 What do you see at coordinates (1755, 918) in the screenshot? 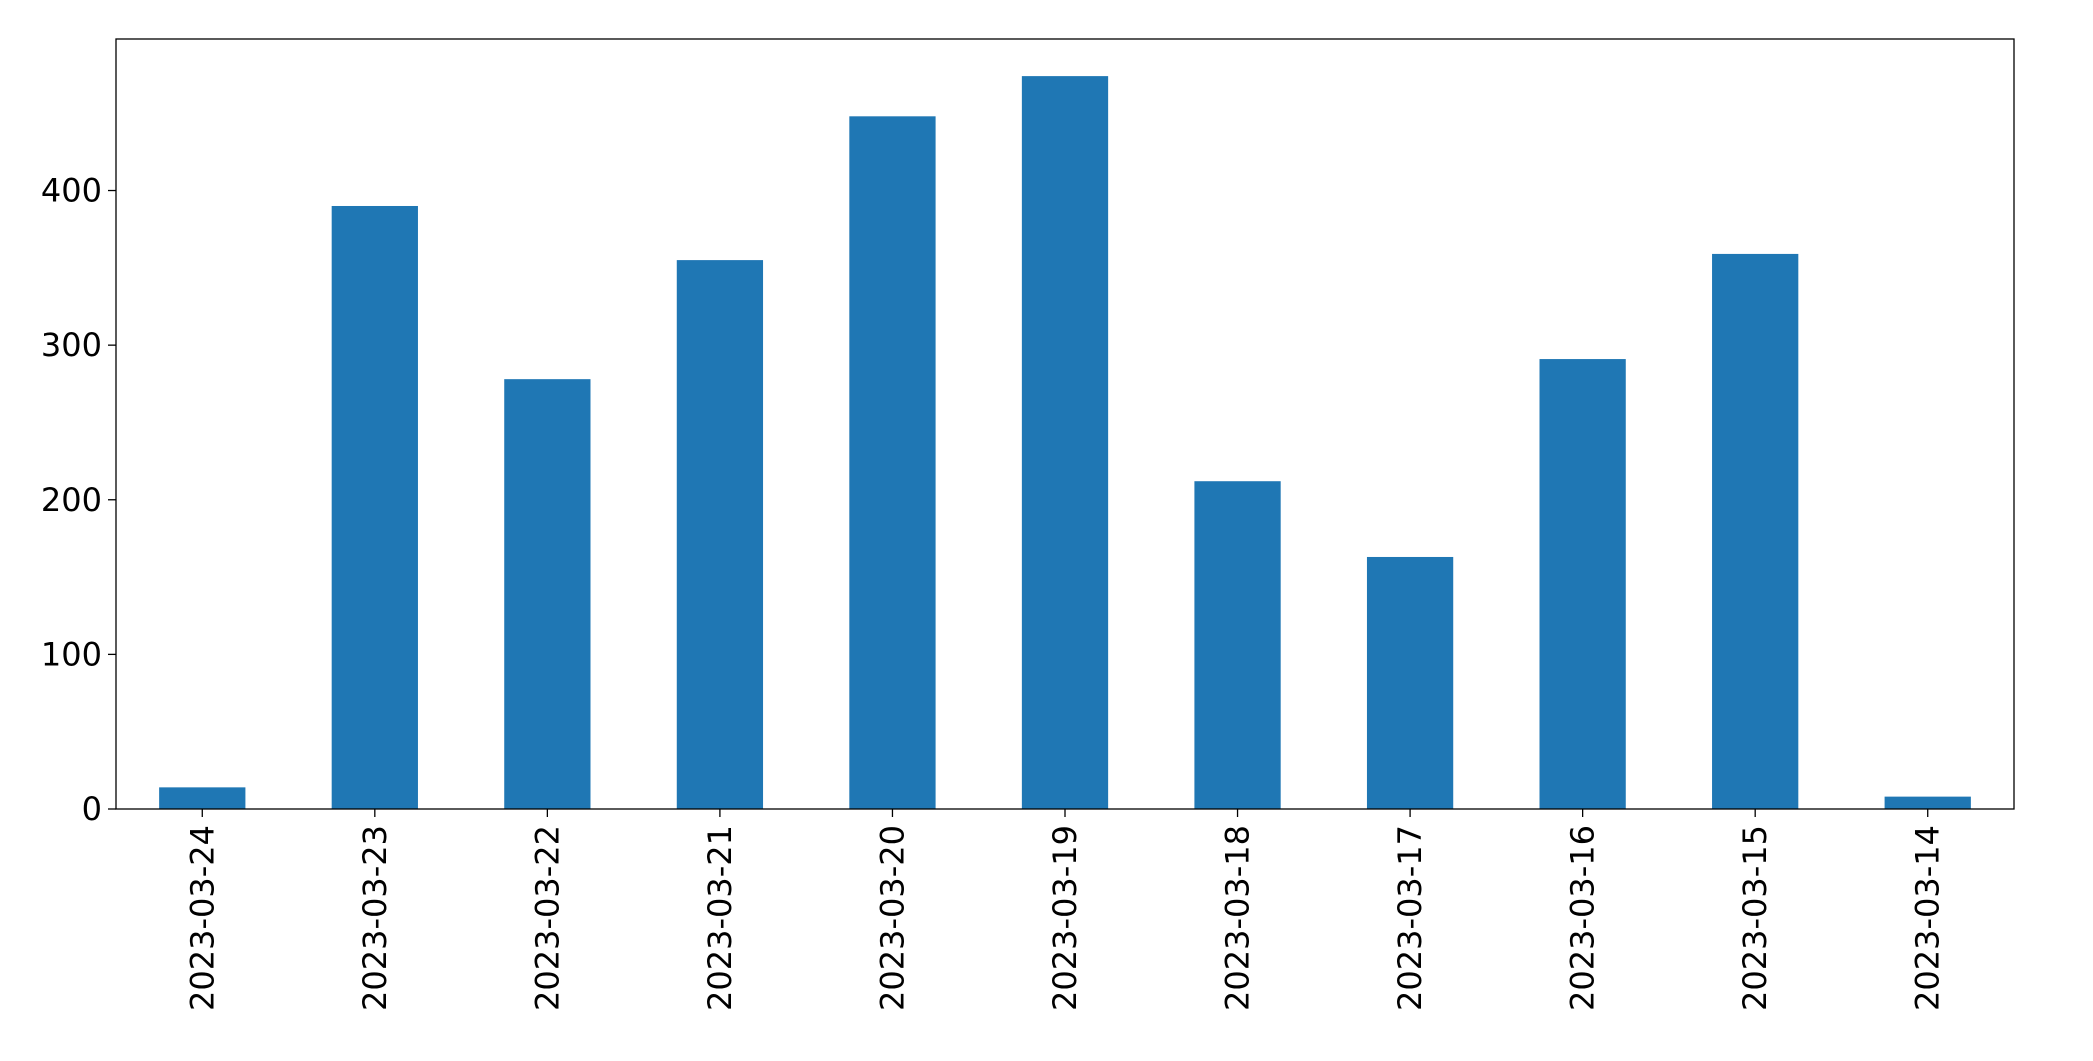
I see `x-tick-label: 2023-03-15` at bounding box center [1755, 918].